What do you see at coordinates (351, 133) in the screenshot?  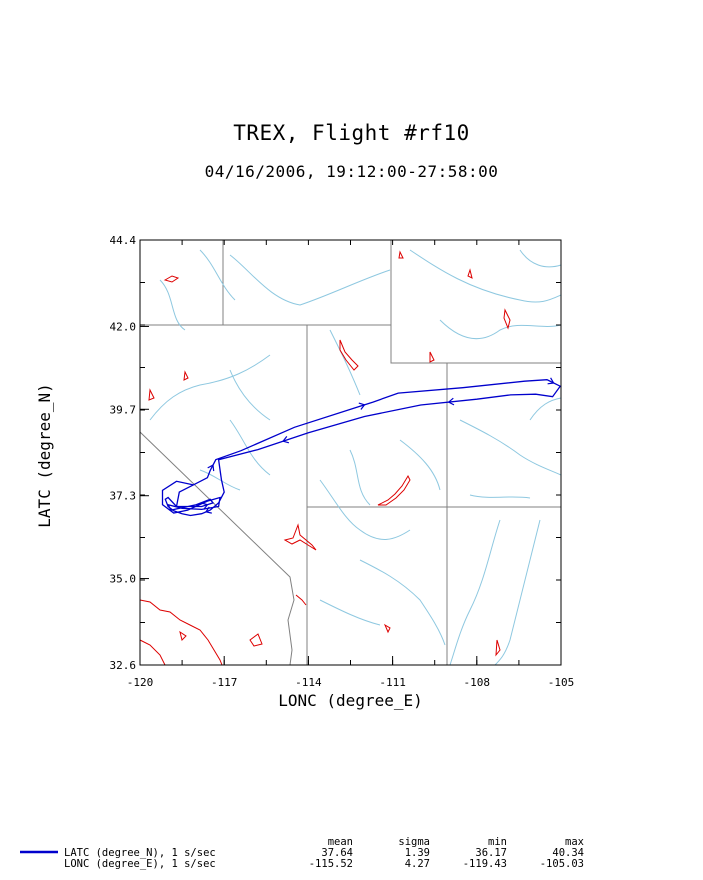 I see `chart-title: TREX, Flight #rf10` at bounding box center [351, 133].